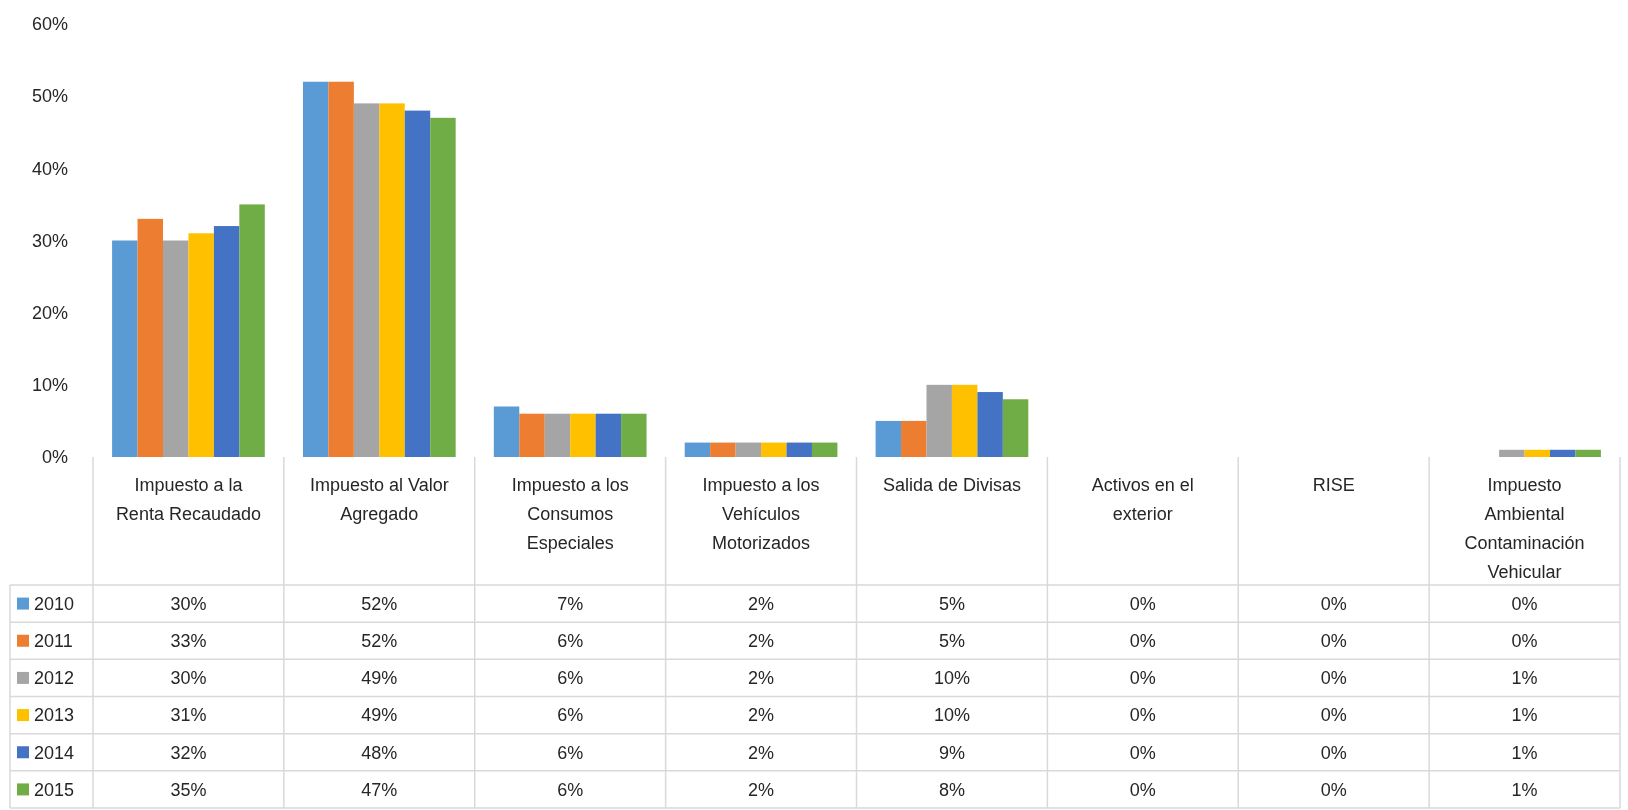 The image size is (1628, 810). I want to click on data-label: 35%, so click(188, 789).